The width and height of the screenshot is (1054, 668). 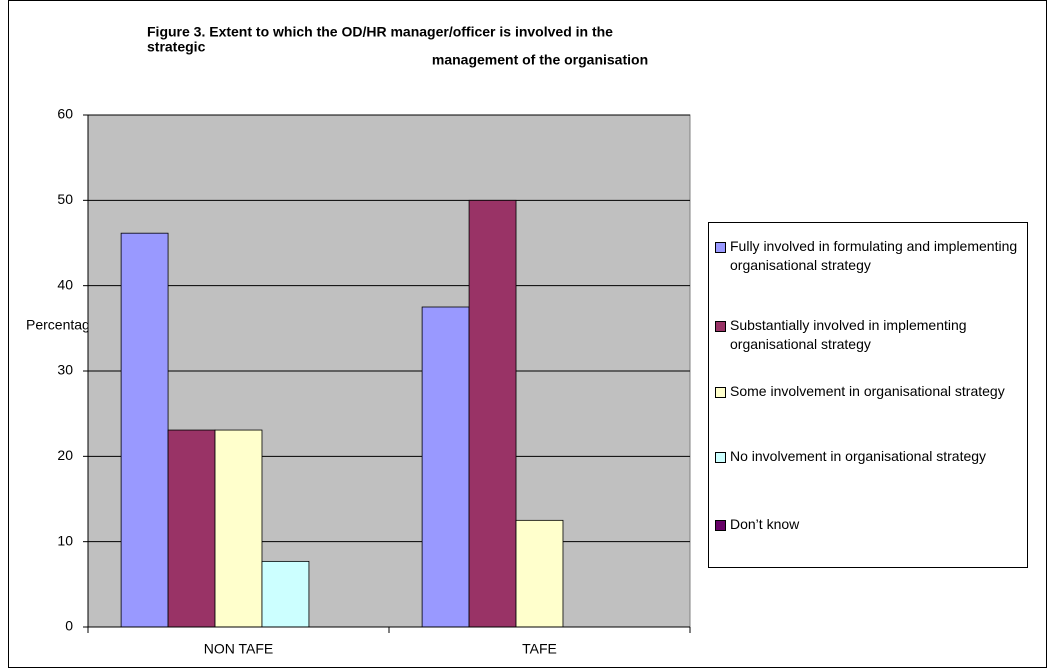 I want to click on x-tick-label: TAFE, so click(x=539, y=649).